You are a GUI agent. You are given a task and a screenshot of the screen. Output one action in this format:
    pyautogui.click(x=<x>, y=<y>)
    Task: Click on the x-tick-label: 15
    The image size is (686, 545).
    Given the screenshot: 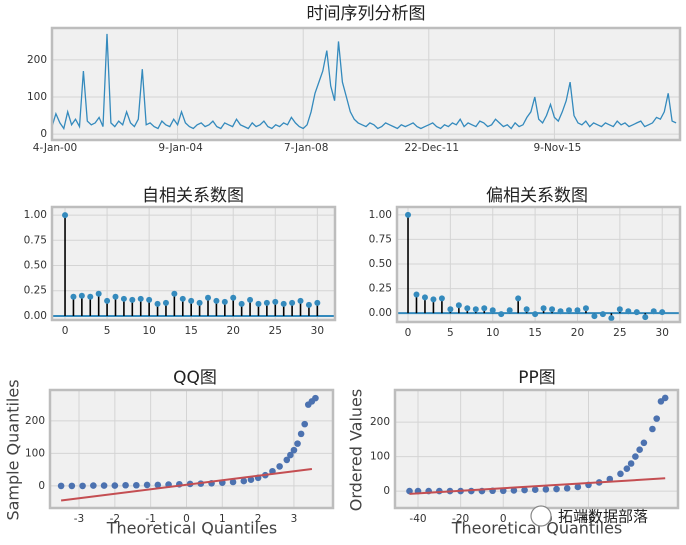 What is the action you would take?
    pyautogui.click(x=190, y=331)
    